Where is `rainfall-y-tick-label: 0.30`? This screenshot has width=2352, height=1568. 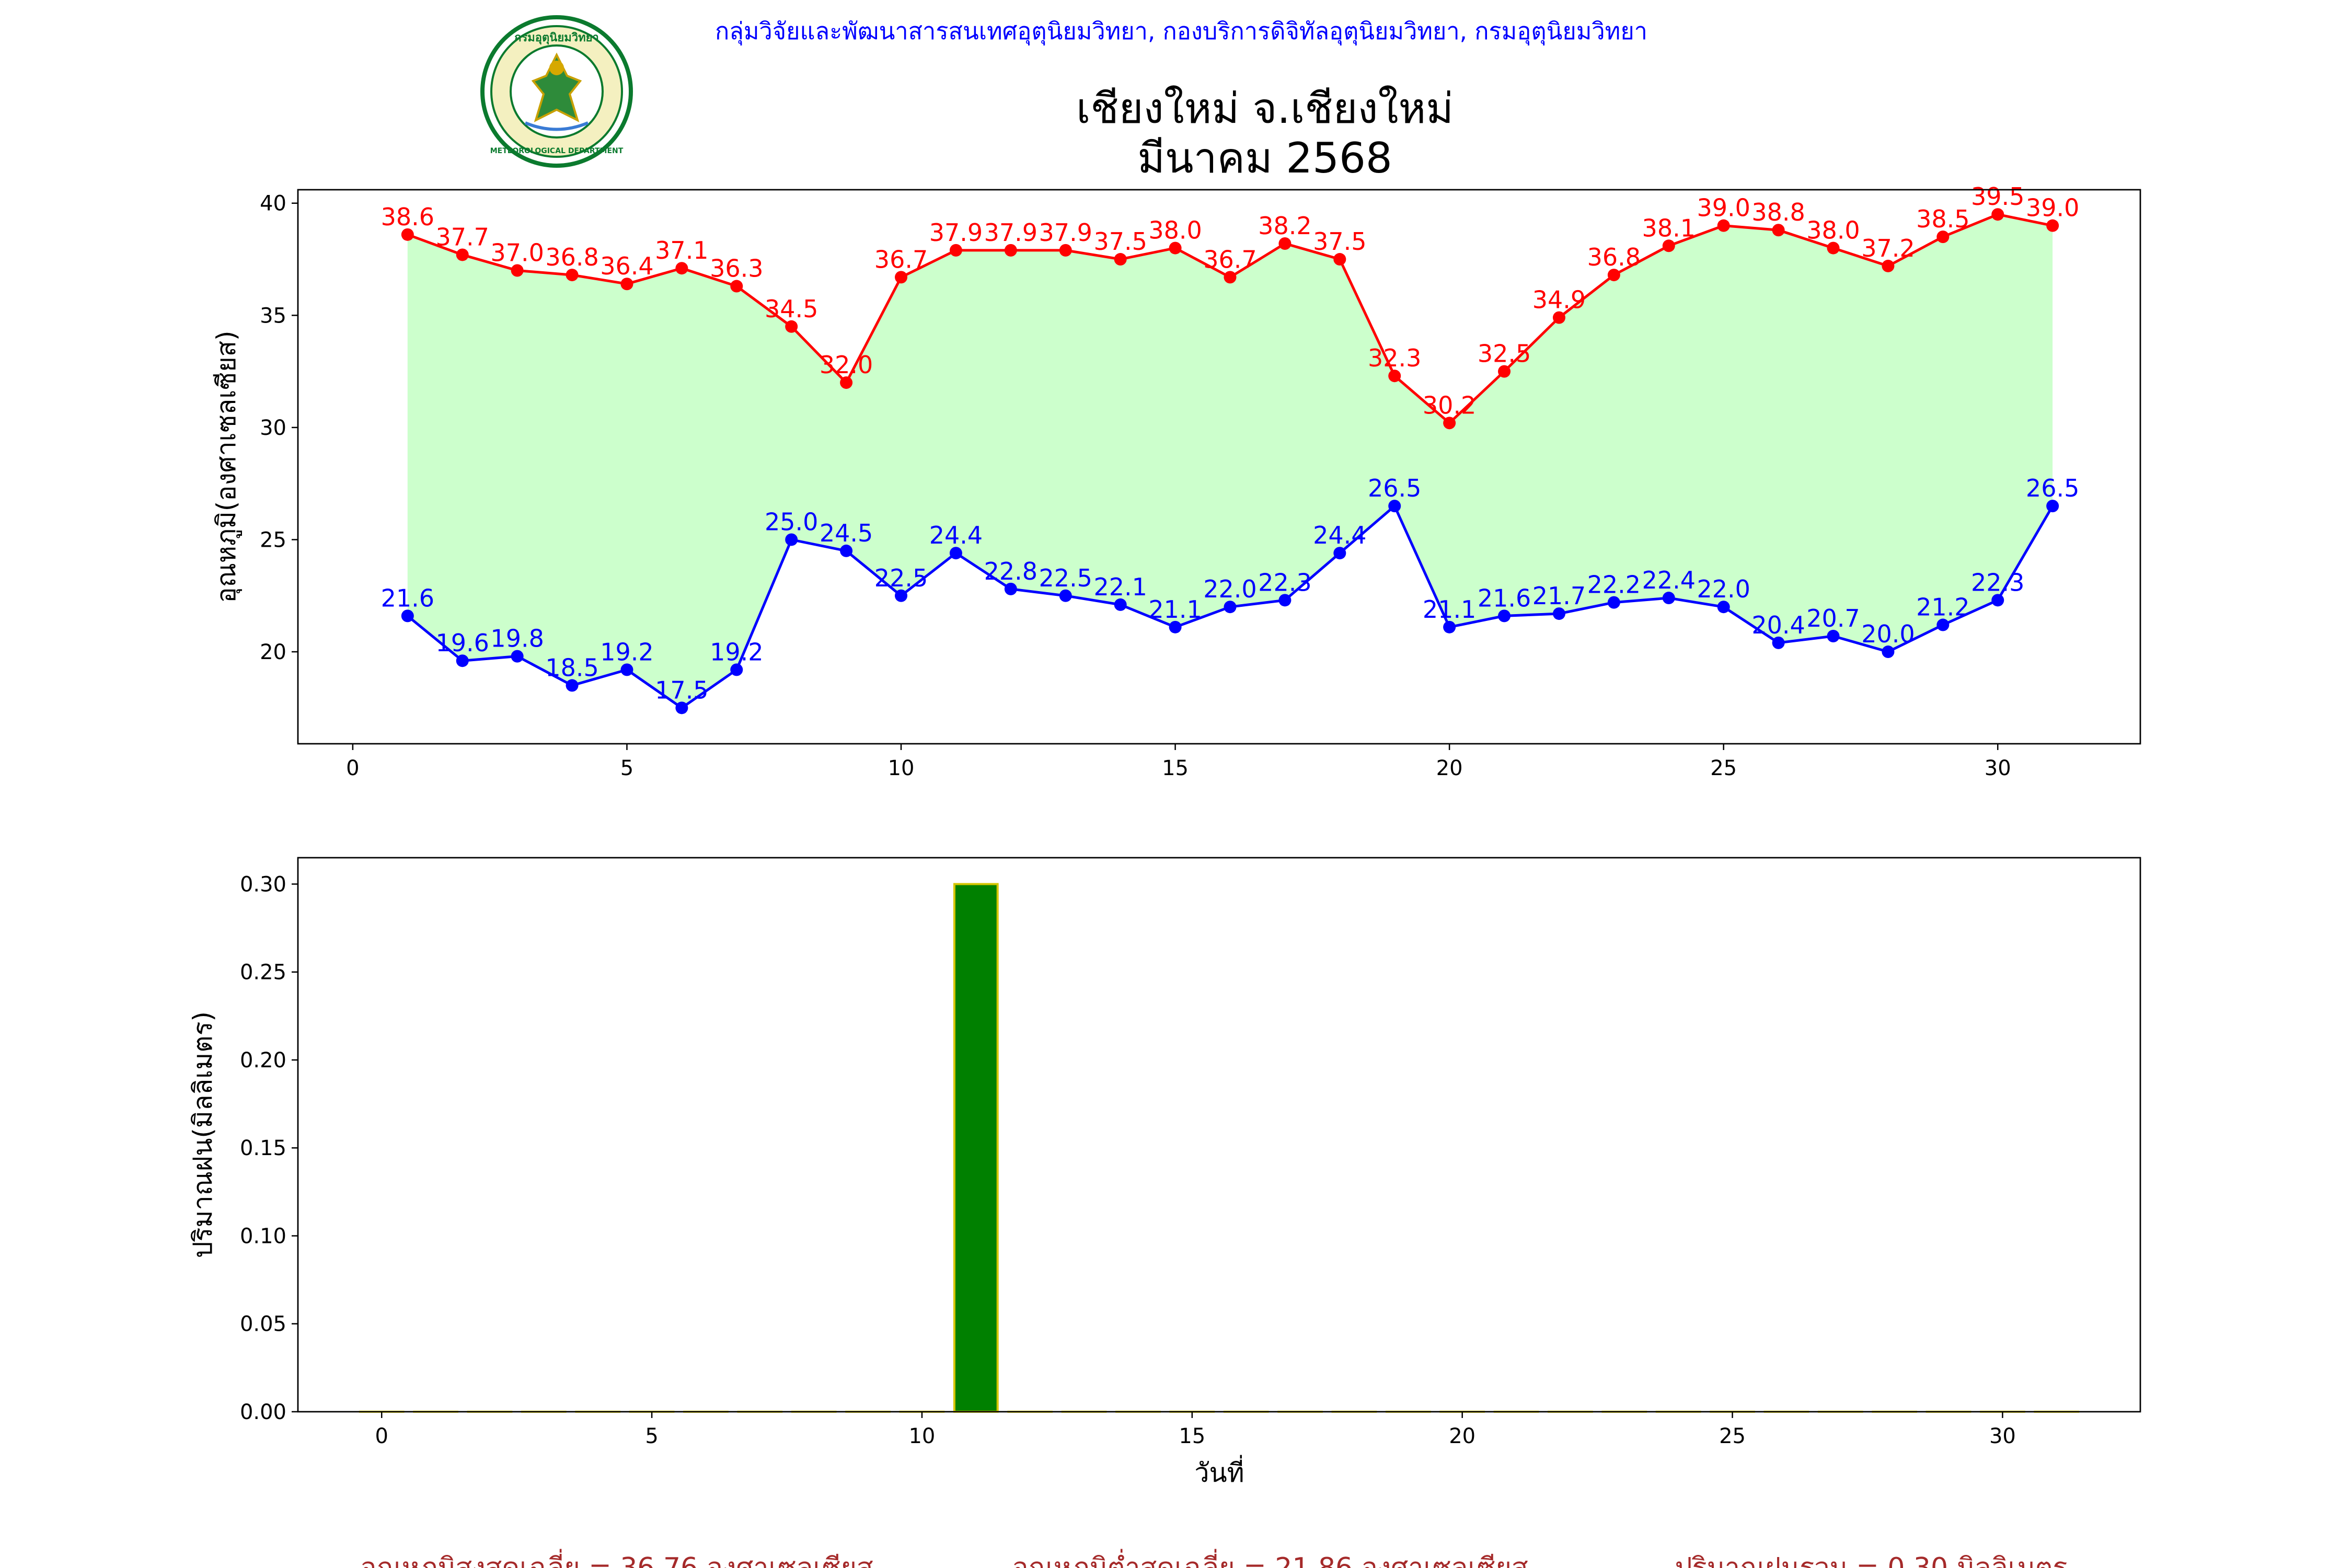 rainfall-y-tick-label: 0.30 is located at coordinates (263, 884).